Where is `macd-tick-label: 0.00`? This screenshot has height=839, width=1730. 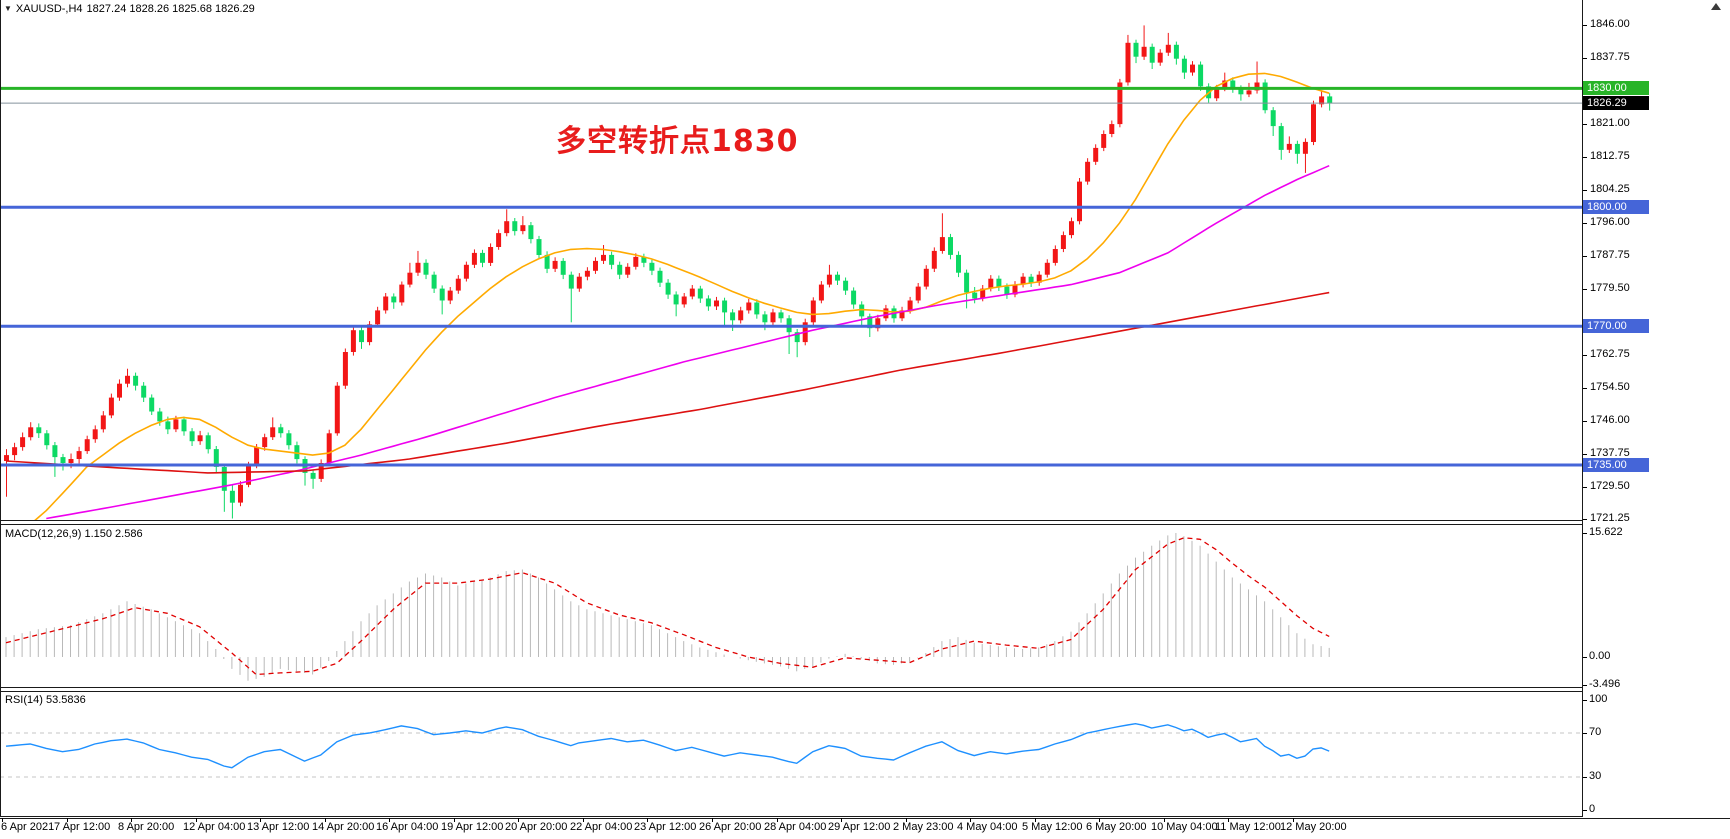 macd-tick-label: 0.00 is located at coordinates (1600, 656).